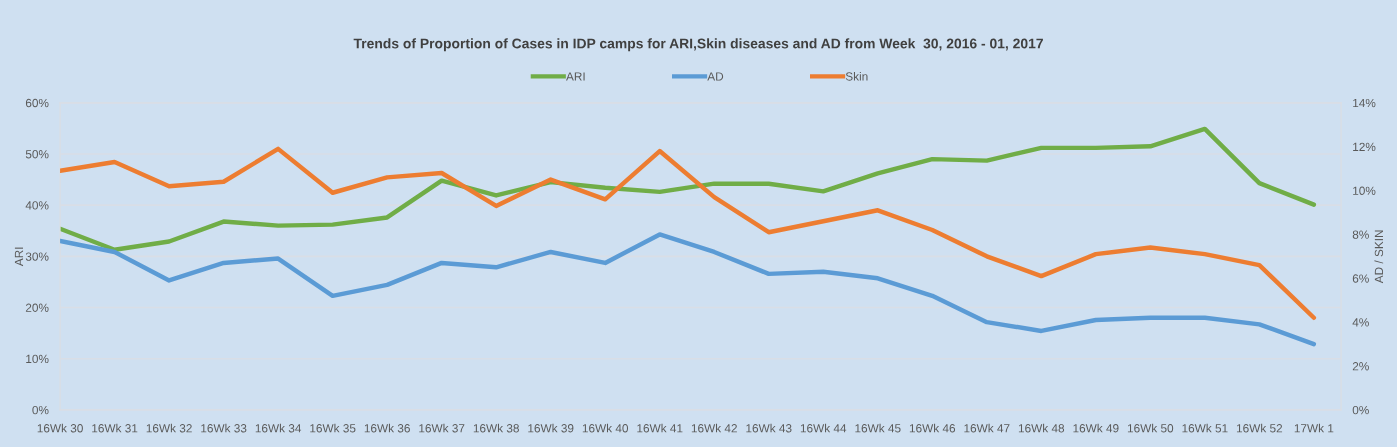 This screenshot has width=1397, height=447. I want to click on x-tick-label: 16Wk 51, so click(1205, 428).